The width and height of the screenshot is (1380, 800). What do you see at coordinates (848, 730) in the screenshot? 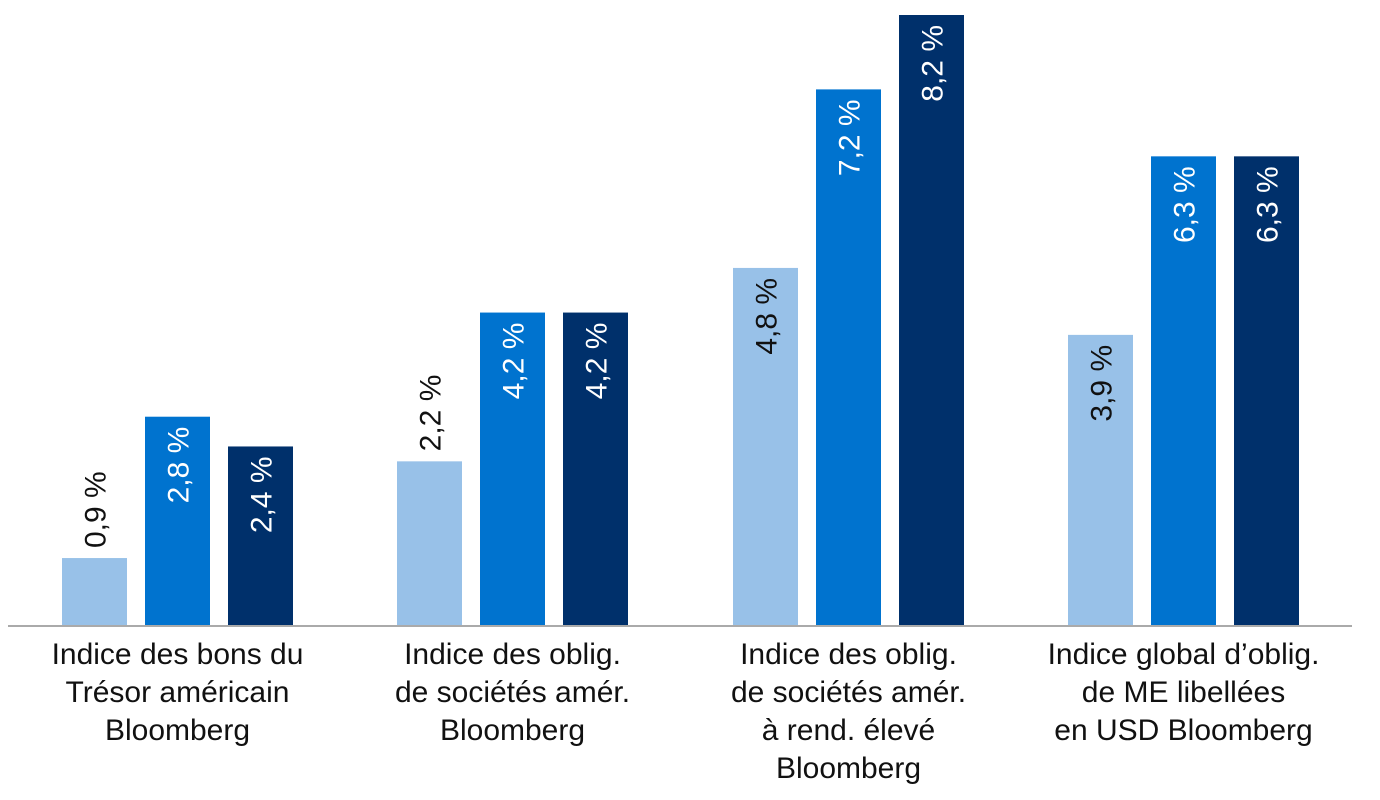
I see `x-tick-label-line: à rend. élevé` at bounding box center [848, 730].